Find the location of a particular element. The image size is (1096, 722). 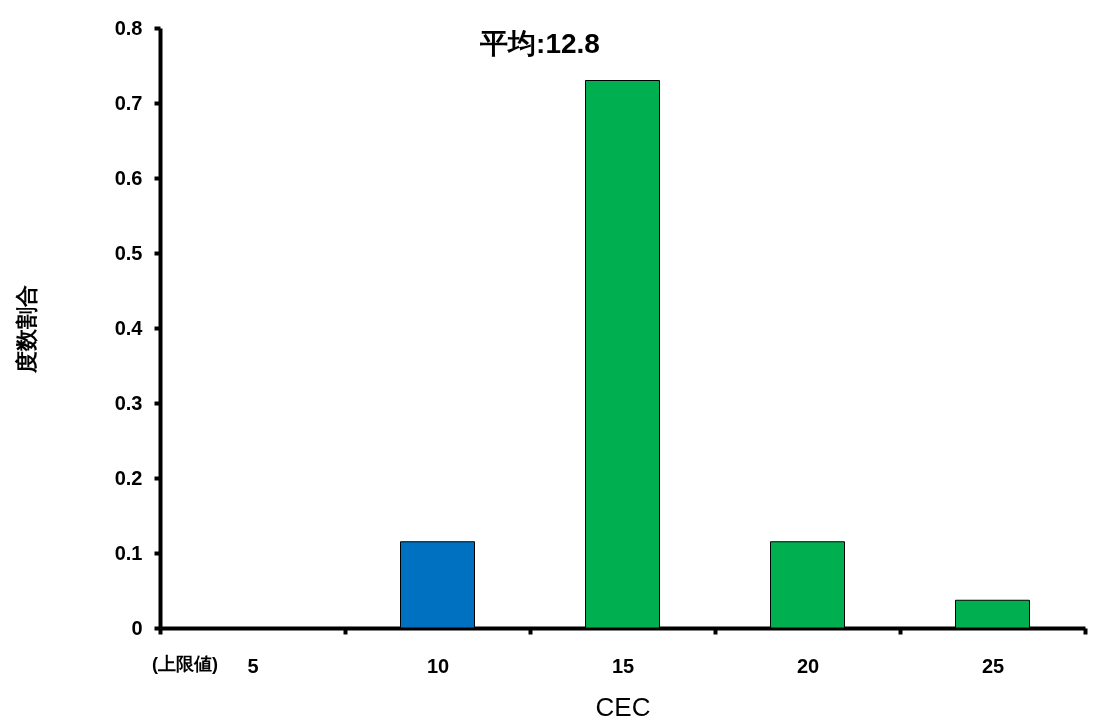

y-tick-label: 0.7 is located at coordinates (128, 102).